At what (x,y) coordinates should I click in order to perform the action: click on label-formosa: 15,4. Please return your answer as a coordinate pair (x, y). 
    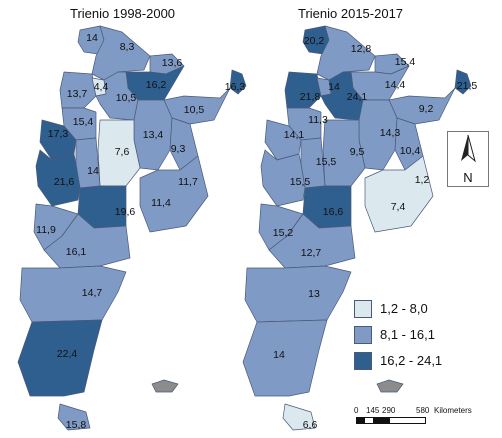
    Looking at the image, I should click on (405, 62).